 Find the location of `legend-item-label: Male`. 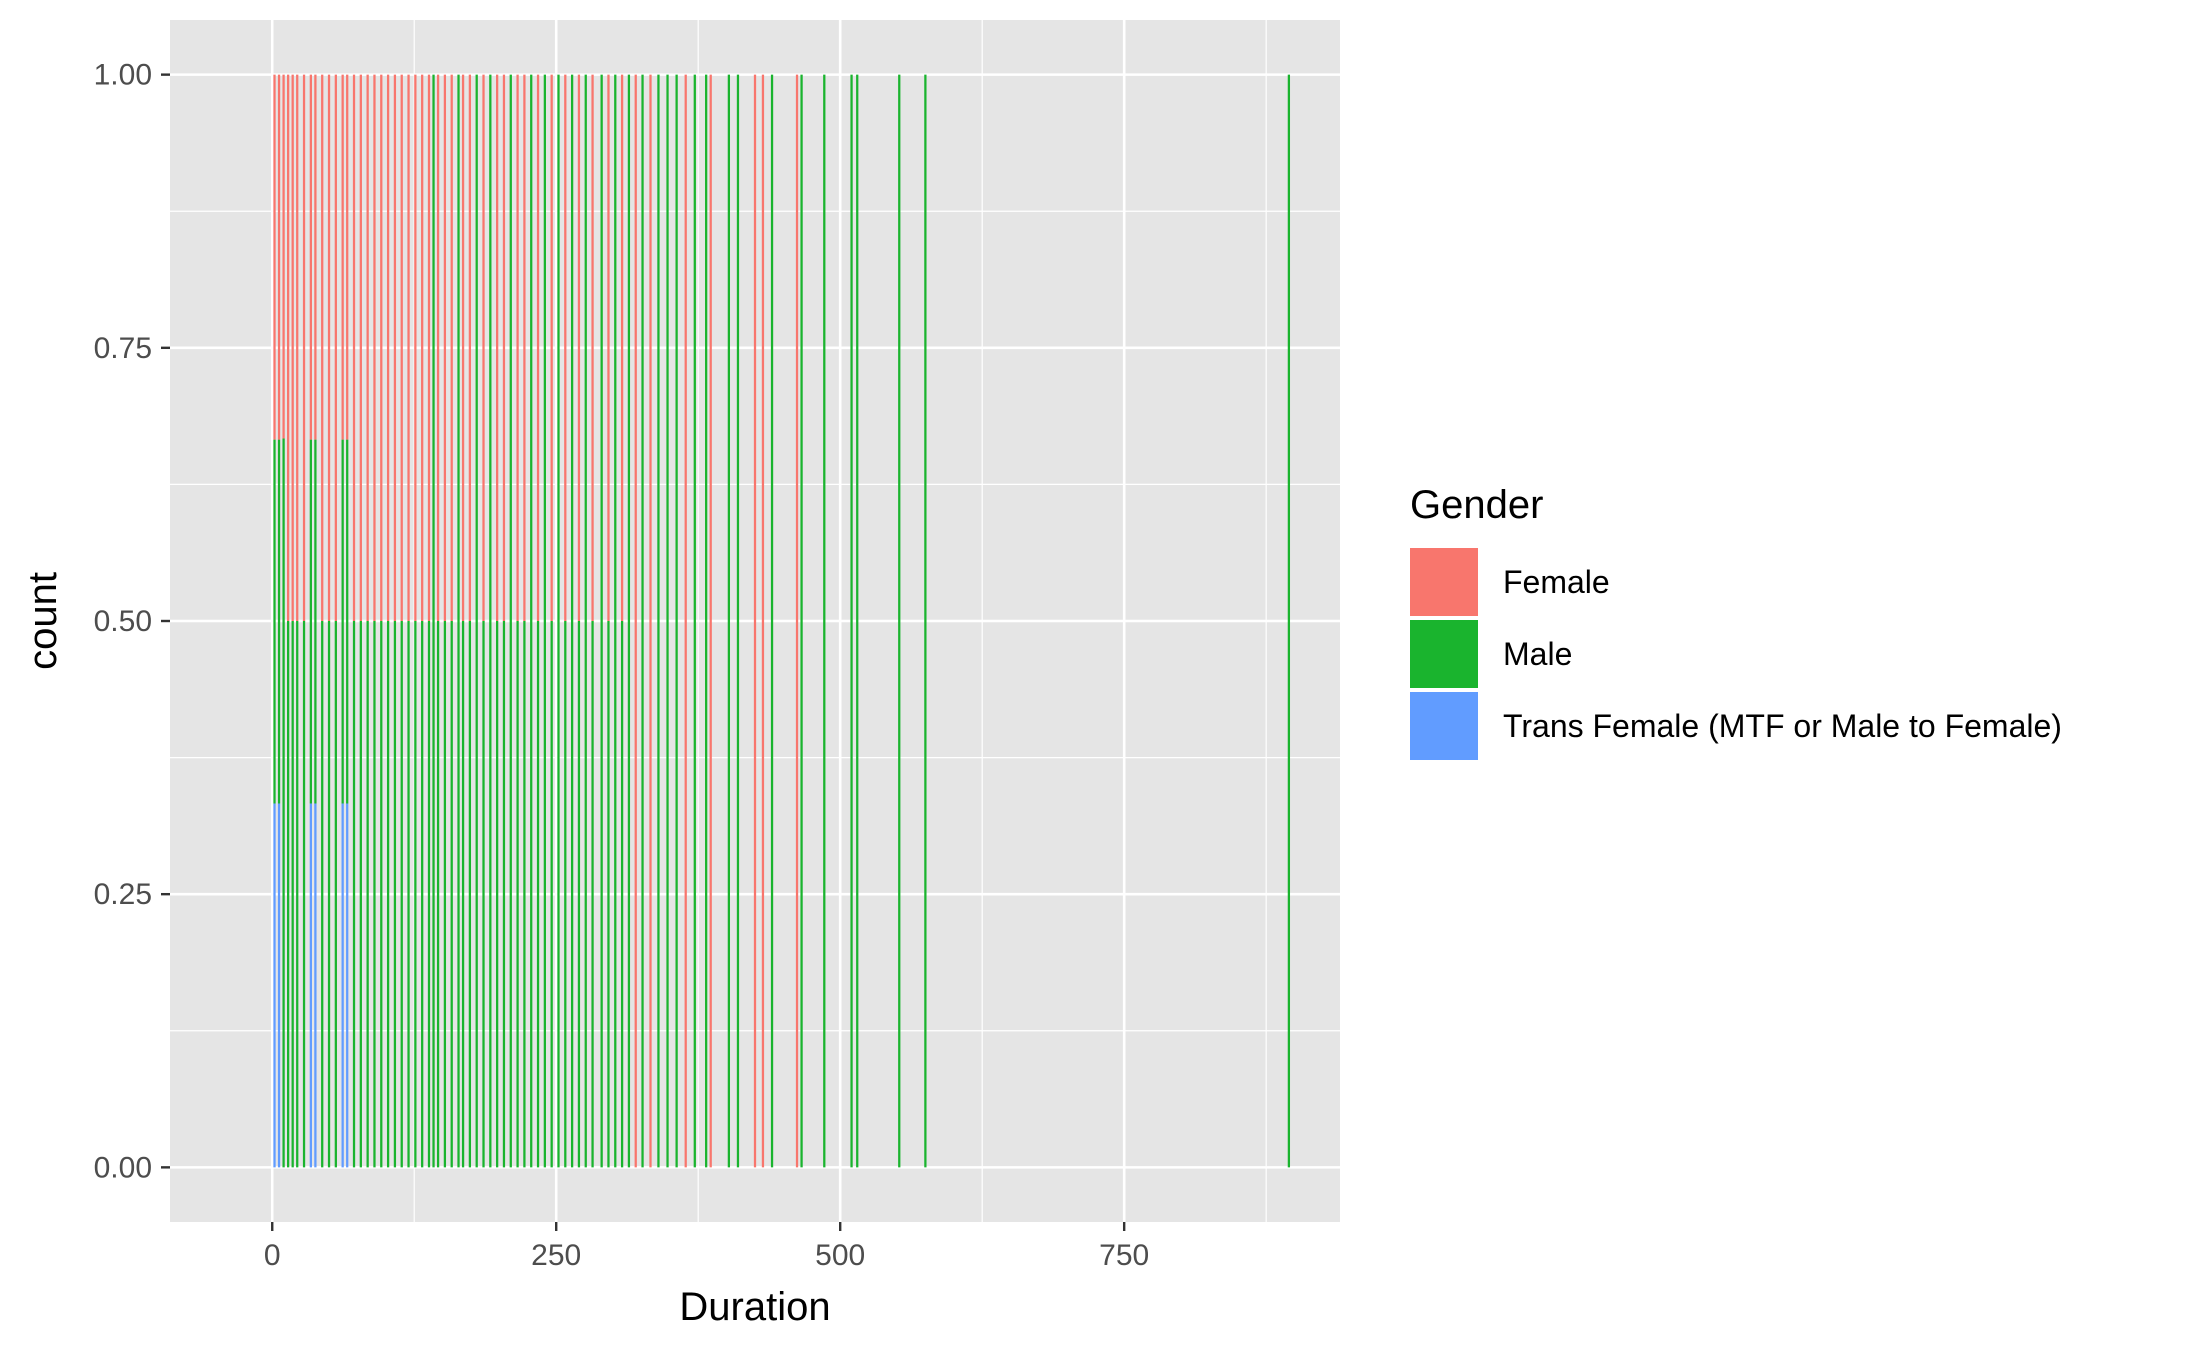

legend-item-label: Male is located at coordinates (1537, 654).